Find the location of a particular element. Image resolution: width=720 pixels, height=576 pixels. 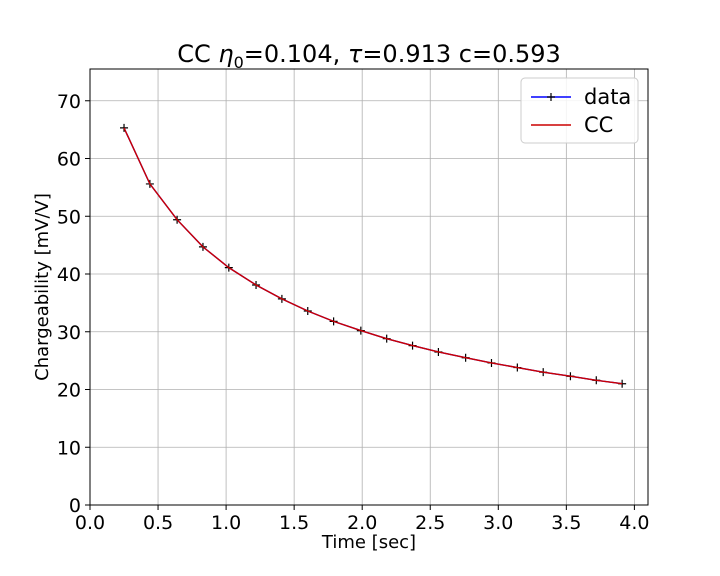

legend-marker is located at coordinates (551, 97).